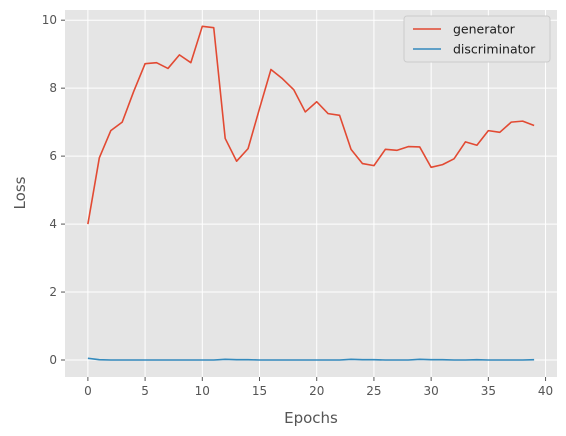  Describe the element at coordinates (20, 192) in the screenshot. I see `y-axis-label: Loss` at that location.